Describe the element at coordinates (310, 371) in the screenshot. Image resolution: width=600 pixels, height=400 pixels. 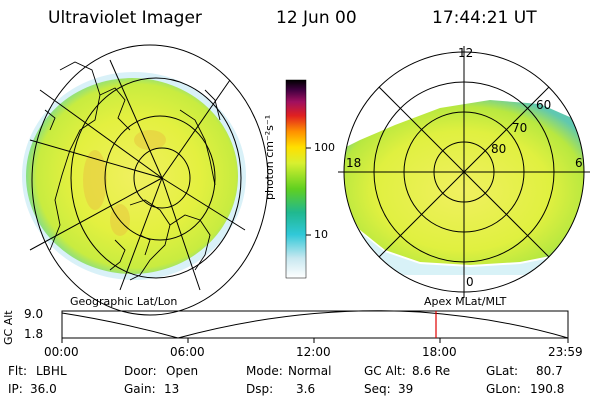
I see `mode-value: Normal` at that location.